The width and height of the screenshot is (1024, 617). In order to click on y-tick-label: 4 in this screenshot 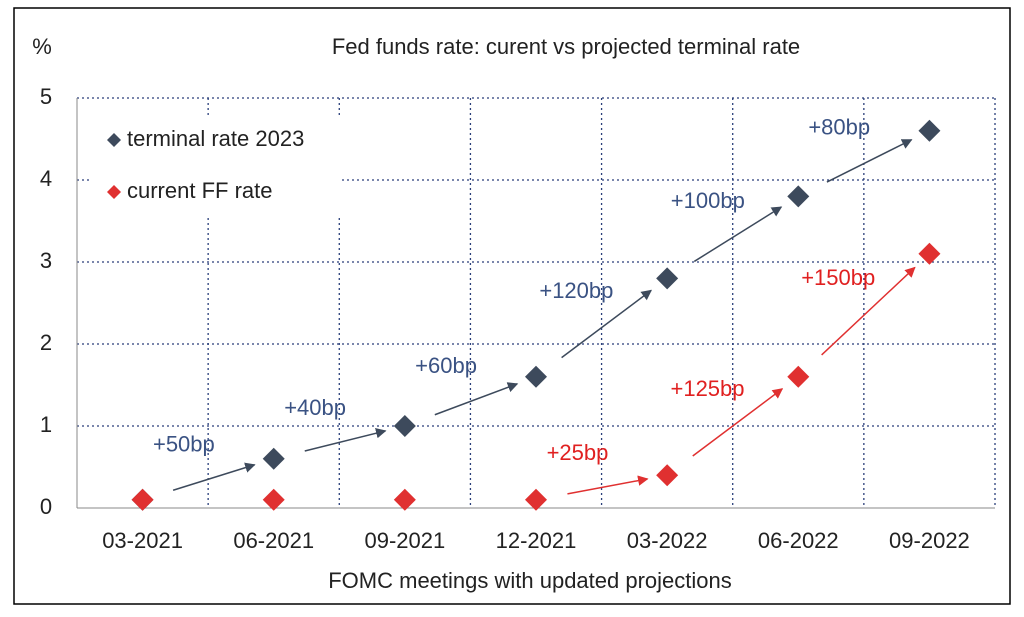, I will do `click(46, 178)`.